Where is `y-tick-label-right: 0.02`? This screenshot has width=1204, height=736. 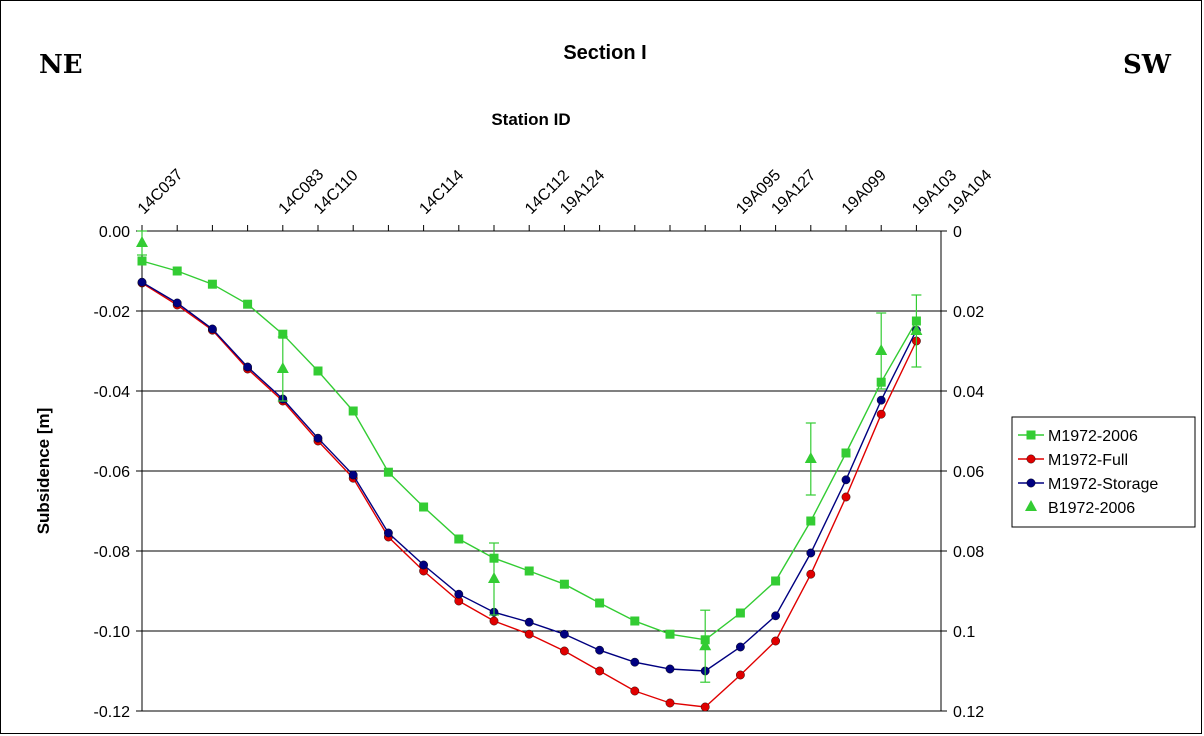 y-tick-label-right: 0.02 is located at coordinates (968, 312).